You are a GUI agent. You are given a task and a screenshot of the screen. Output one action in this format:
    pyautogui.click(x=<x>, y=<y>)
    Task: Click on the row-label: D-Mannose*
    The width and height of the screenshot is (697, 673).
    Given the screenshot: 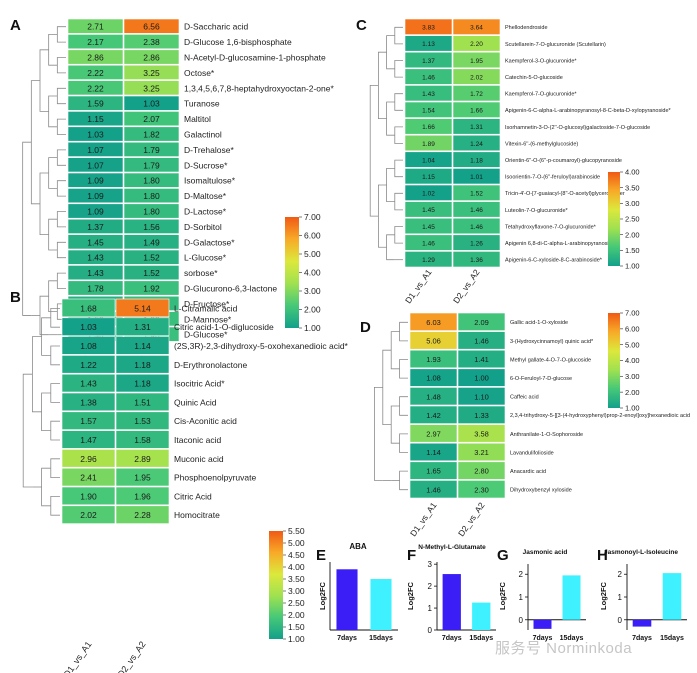 What is the action you would take?
    pyautogui.click(x=208, y=319)
    